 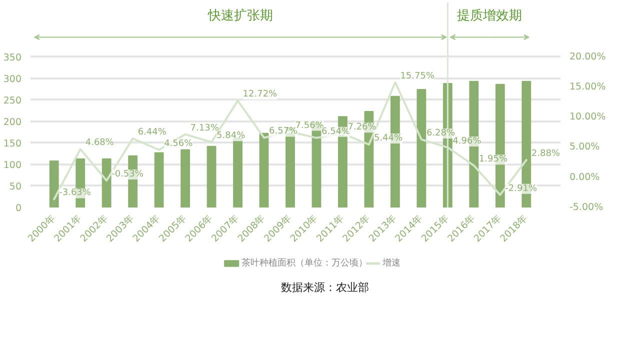 What do you see at coordinates (587, 207) in the screenshot?
I see `y2-tick-label: -5.00%` at bounding box center [587, 207].